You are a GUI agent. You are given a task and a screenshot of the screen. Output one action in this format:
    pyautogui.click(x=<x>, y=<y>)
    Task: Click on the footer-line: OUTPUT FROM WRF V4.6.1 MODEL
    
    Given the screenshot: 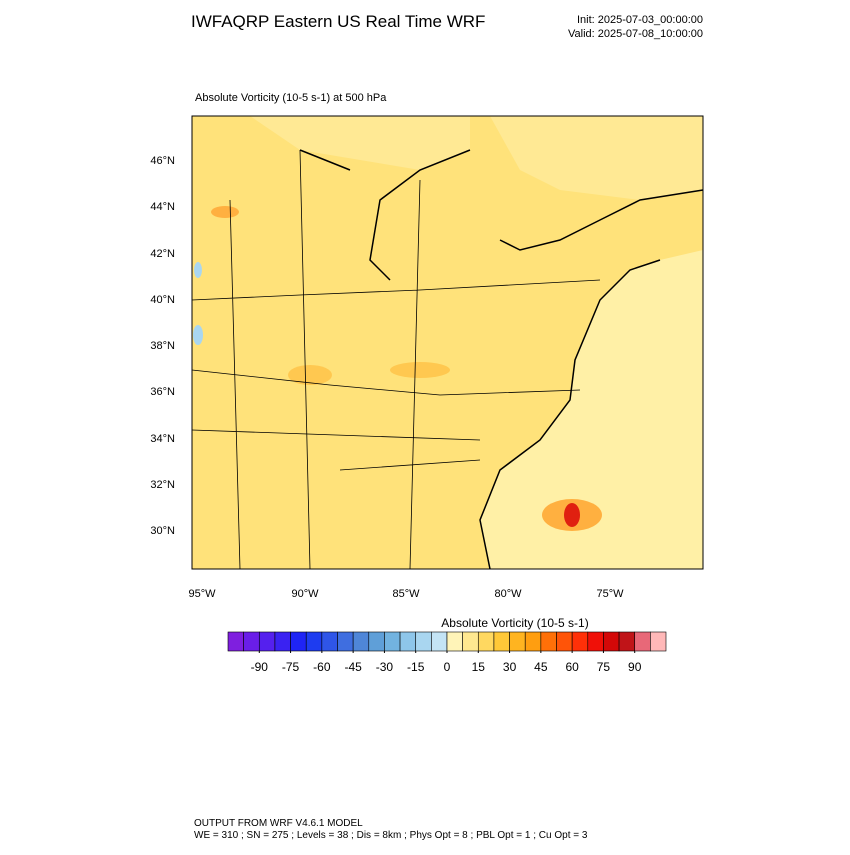 What is the action you would take?
    pyautogui.click(x=278, y=823)
    